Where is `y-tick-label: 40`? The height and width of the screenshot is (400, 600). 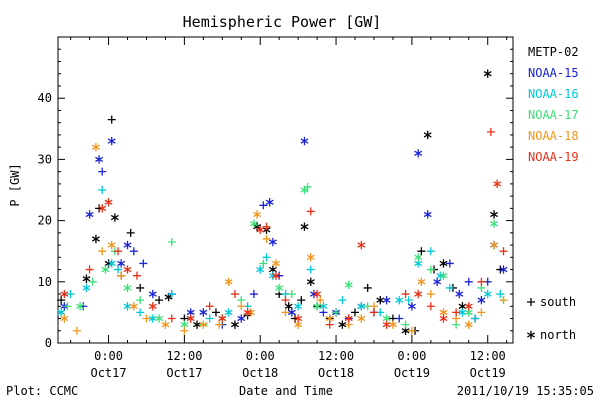 y-tick-label: 40 is located at coordinates (45, 98).